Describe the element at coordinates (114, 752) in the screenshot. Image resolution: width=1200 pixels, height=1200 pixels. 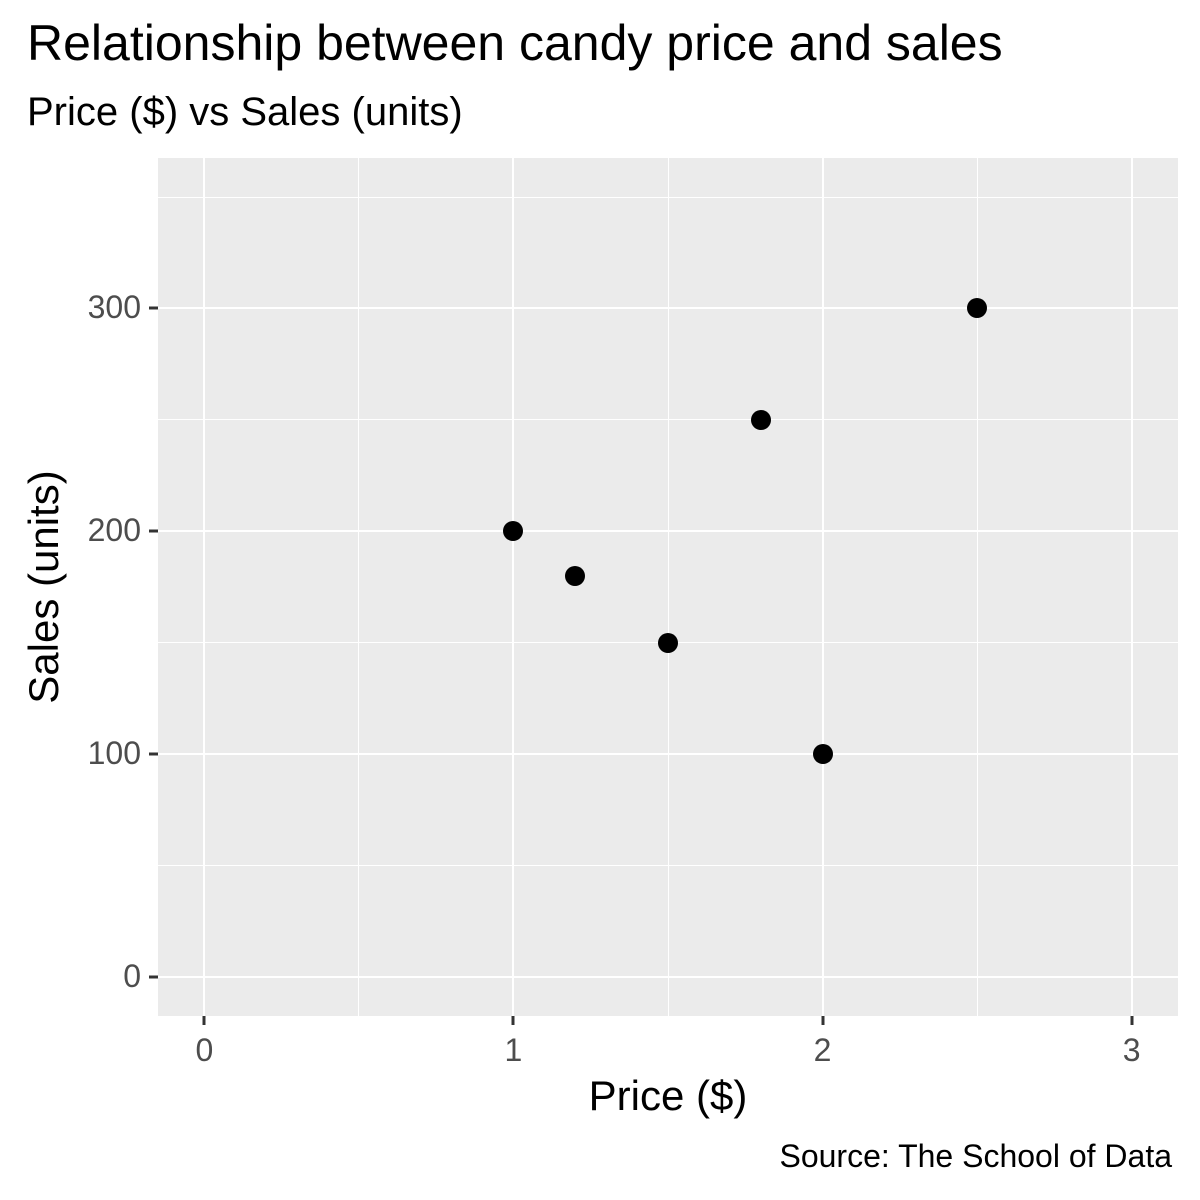
I see `y-tick-label: 100` at that location.